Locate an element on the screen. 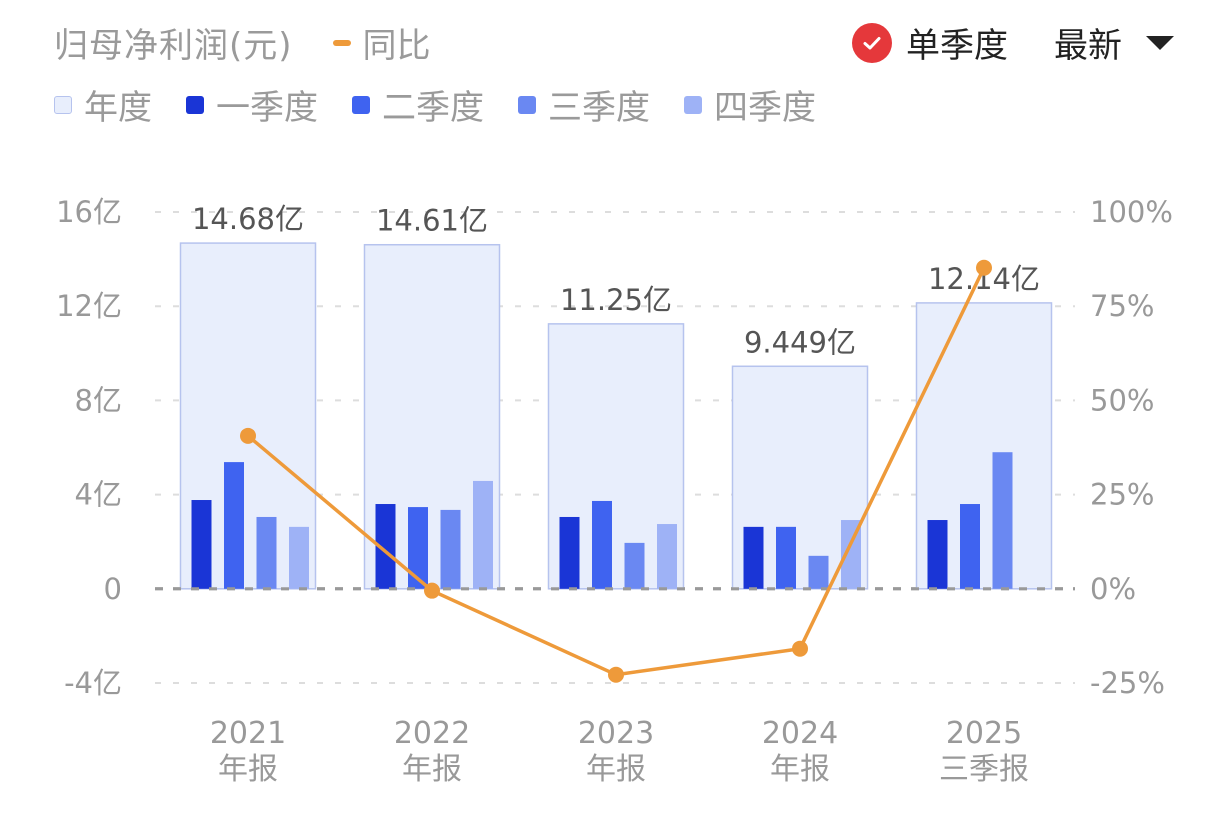 The width and height of the screenshot is (1224, 813). y-axis-right-tick: 50% is located at coordinates (1122, 400).